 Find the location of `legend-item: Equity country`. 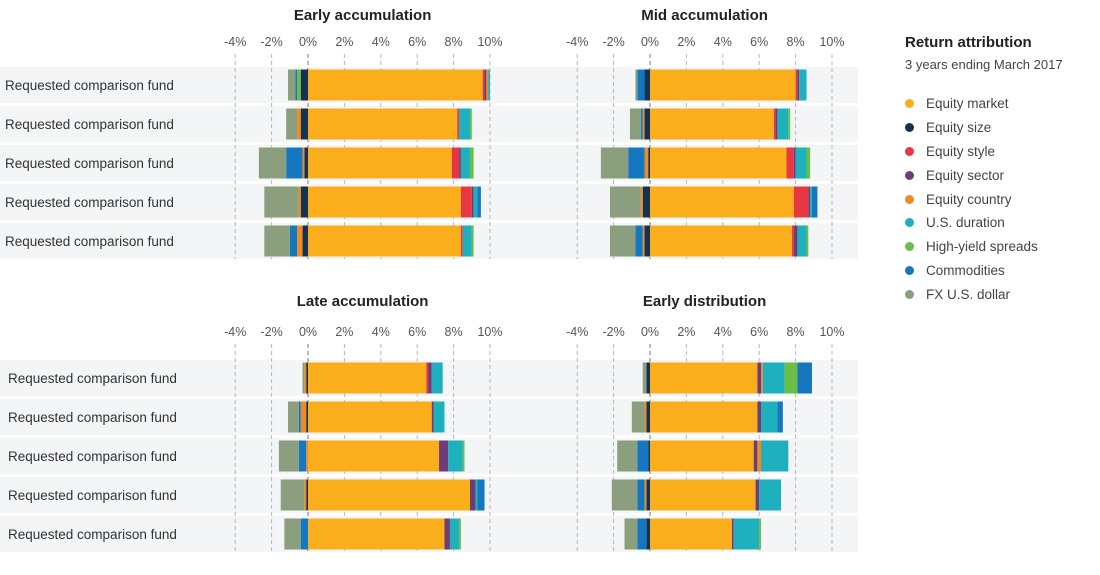

legend-item: Equity country is located at coordinates (1000, 199).